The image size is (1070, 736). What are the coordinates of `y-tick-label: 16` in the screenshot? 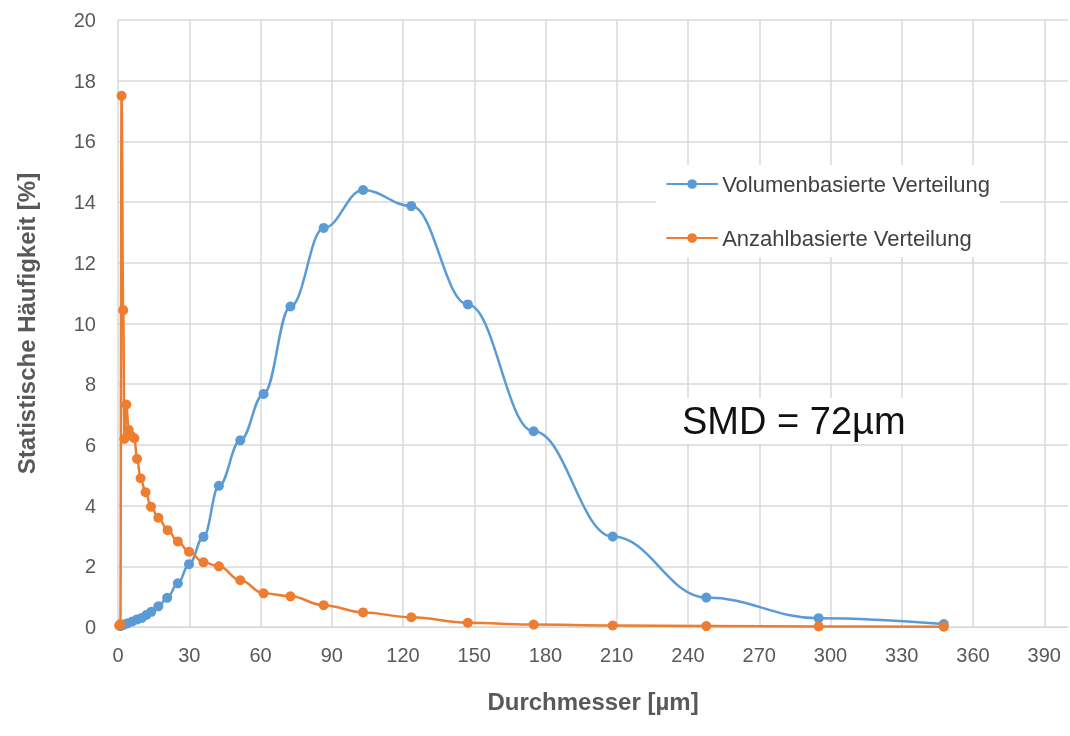 It's located at (84, 141).